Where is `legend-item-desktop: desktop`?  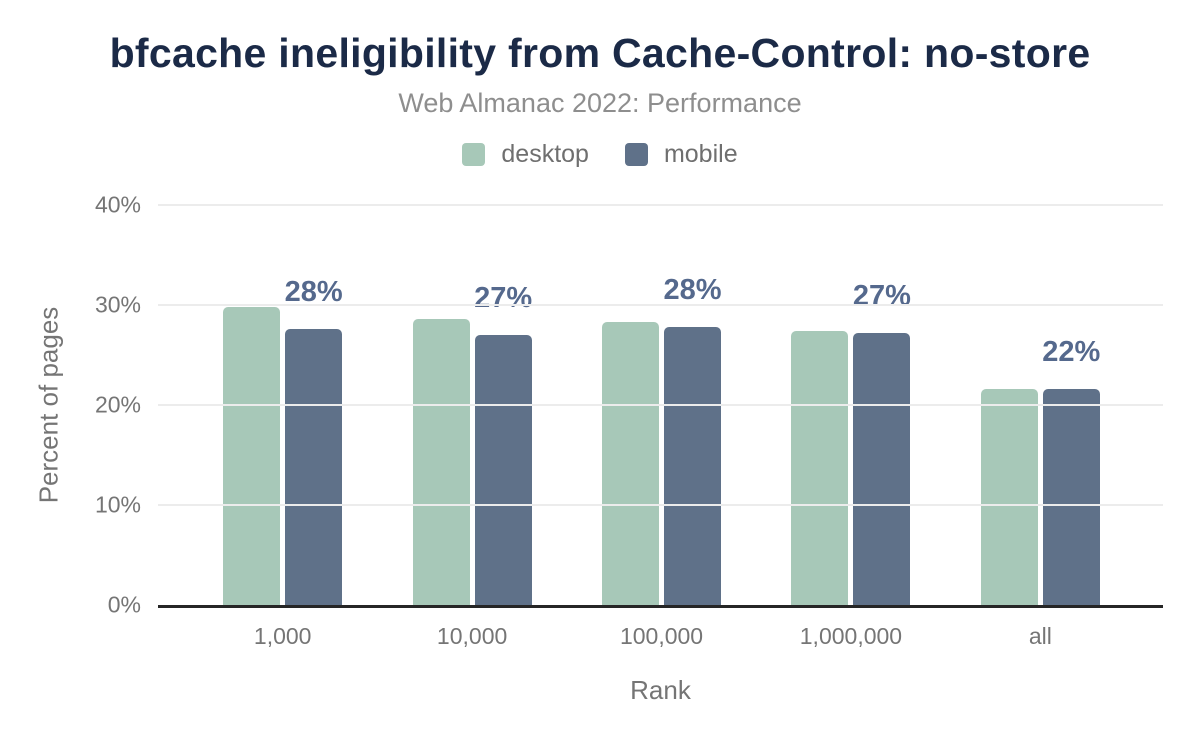
legend-item-desktop: desktop is located at coordinates (525, 154).